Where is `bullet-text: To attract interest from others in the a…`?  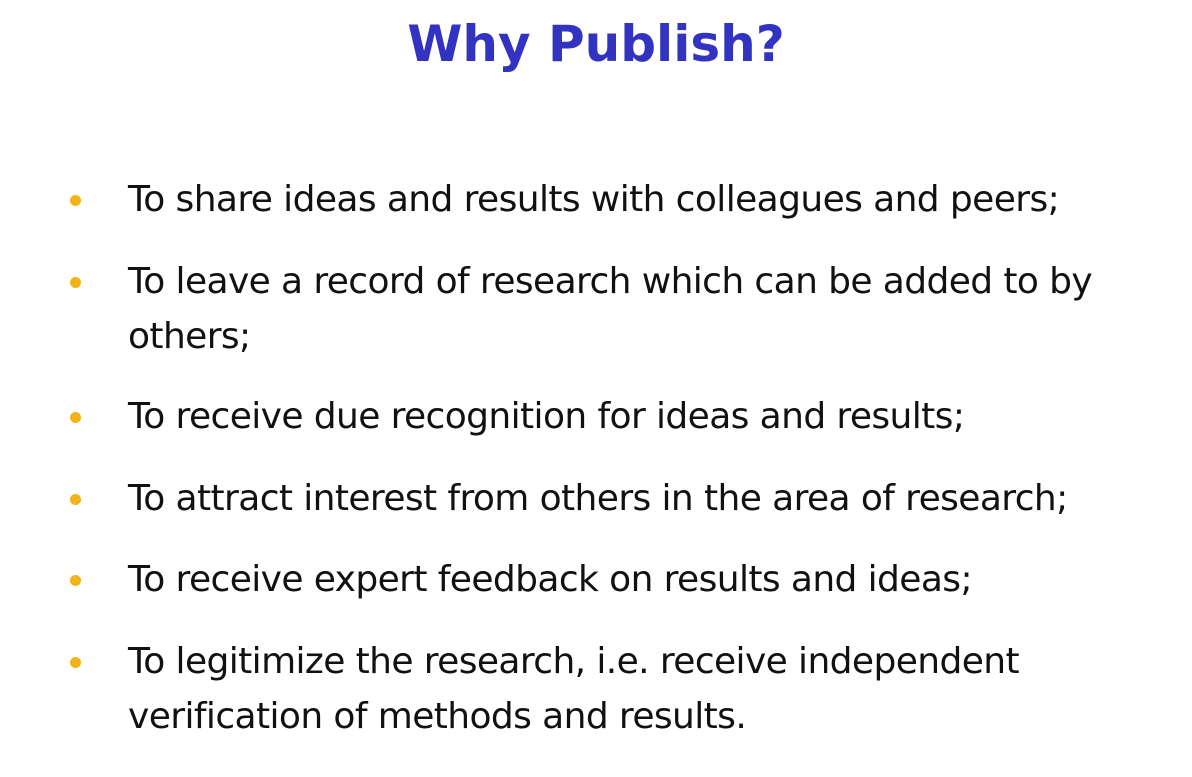 bullet-text: To attract interest from others in the a… is located at coordinates (598, 498).